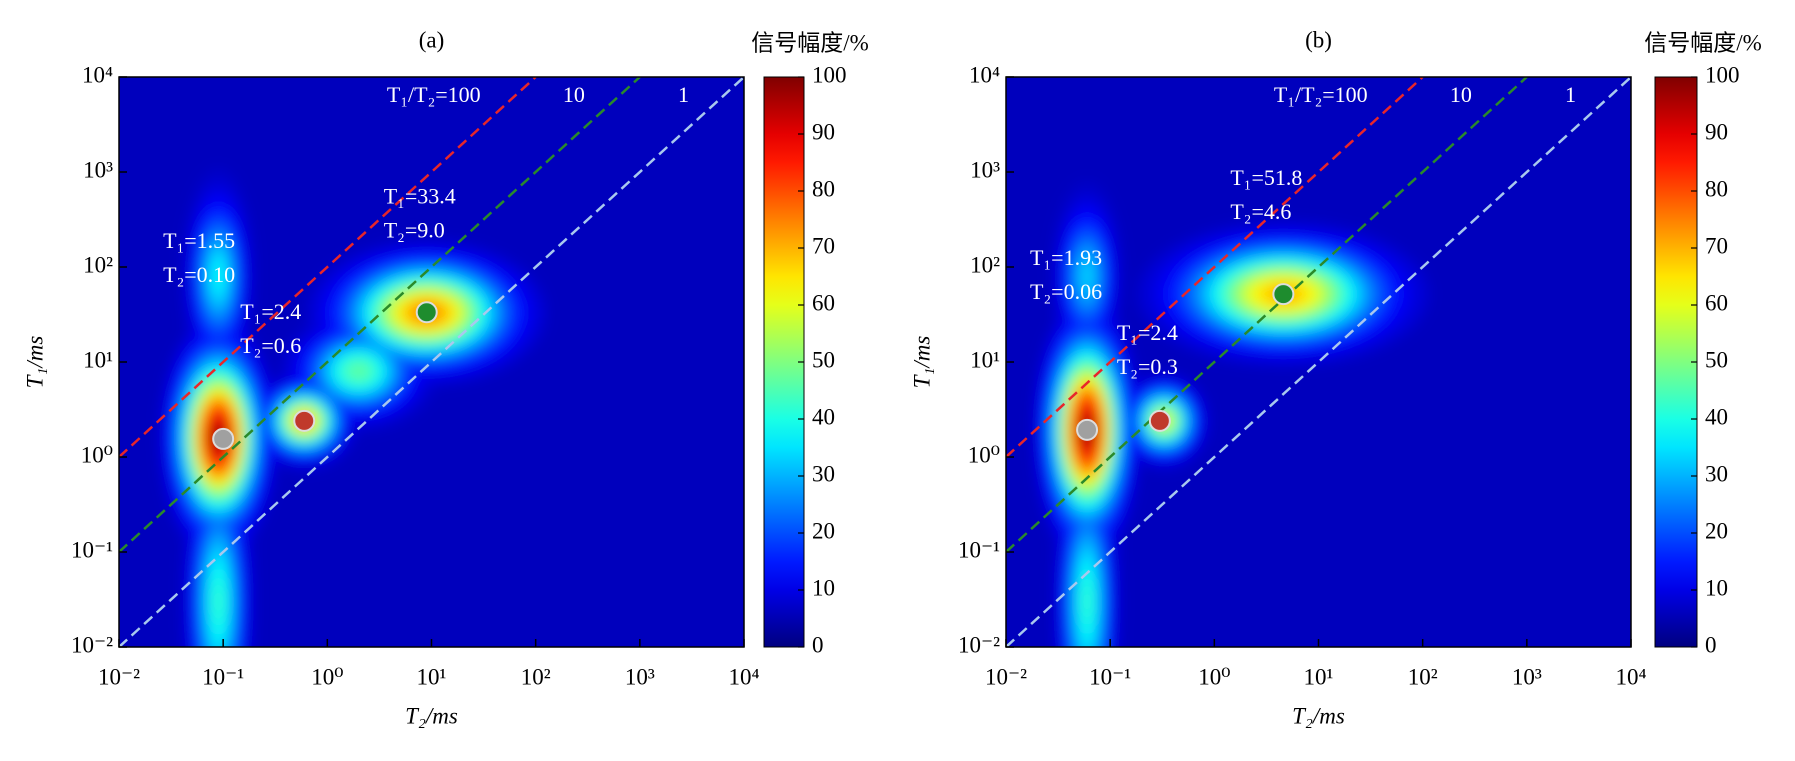 This screenshot has width=1795, height=761. Describe the element at coordinates (1266, 177) in the screenshot. I see `peak-annotation: T₁=51.8` at that location.